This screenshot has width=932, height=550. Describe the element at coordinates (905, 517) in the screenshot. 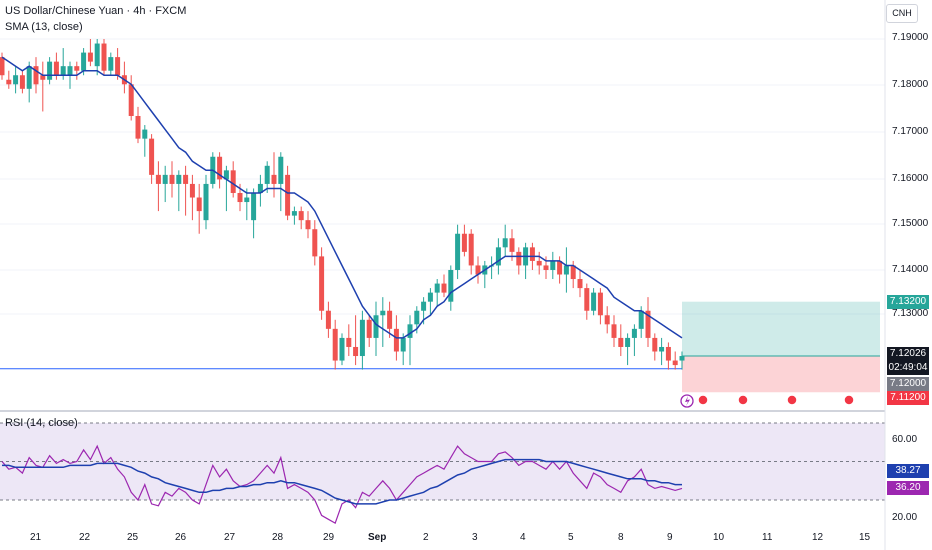

I see `rsi-tick: 20.00` at that location.